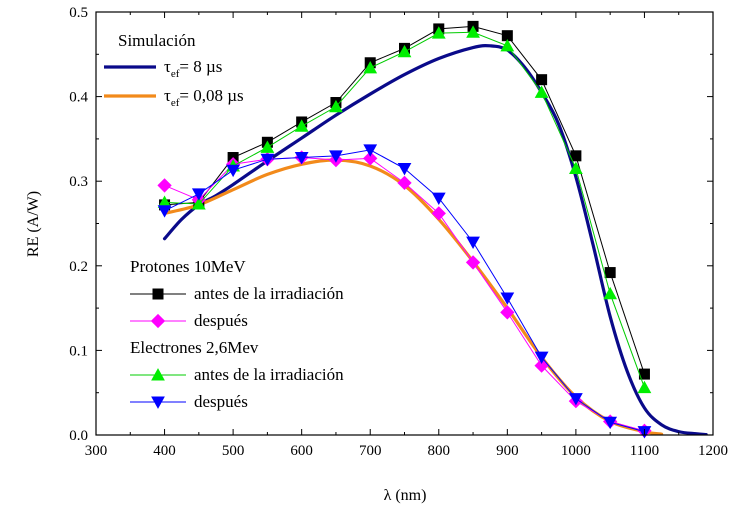 The image size is (747, 508). Describe the element at coordinates (713, 451) in the screenshot. I see `x-tick-label: 1200` at that location.